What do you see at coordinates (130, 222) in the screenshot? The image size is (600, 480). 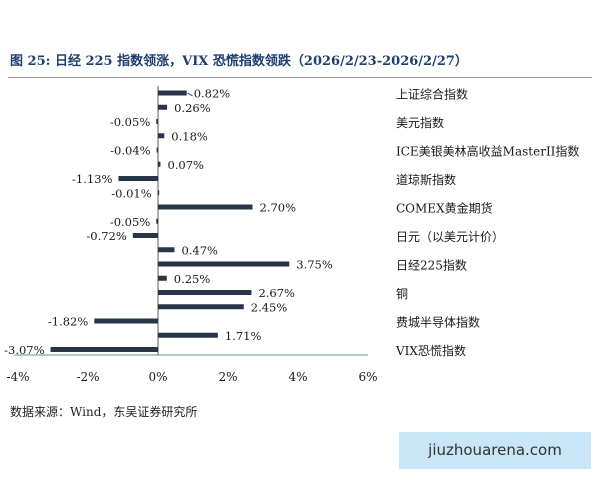 I see `value-label-5-2: -0.05%` at bounding box center [130, 222].